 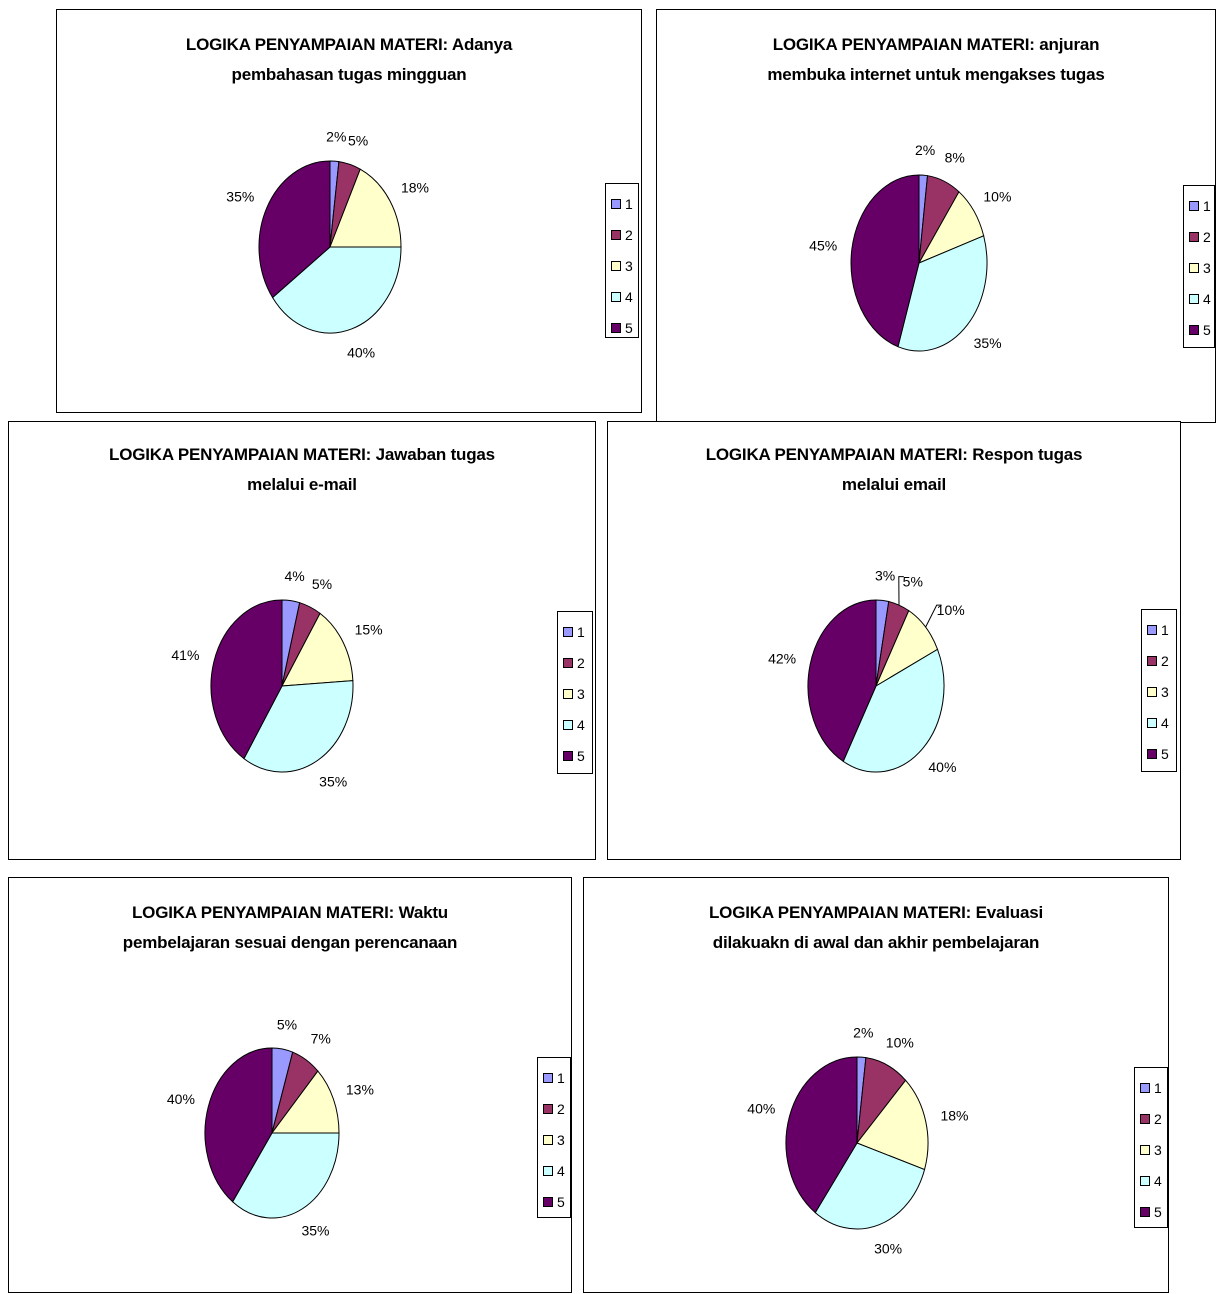 What do you see at coordinates (888, 1249) in the screenshot?
I see `data-label-4: 30%` at bounding box center [888, 1249].